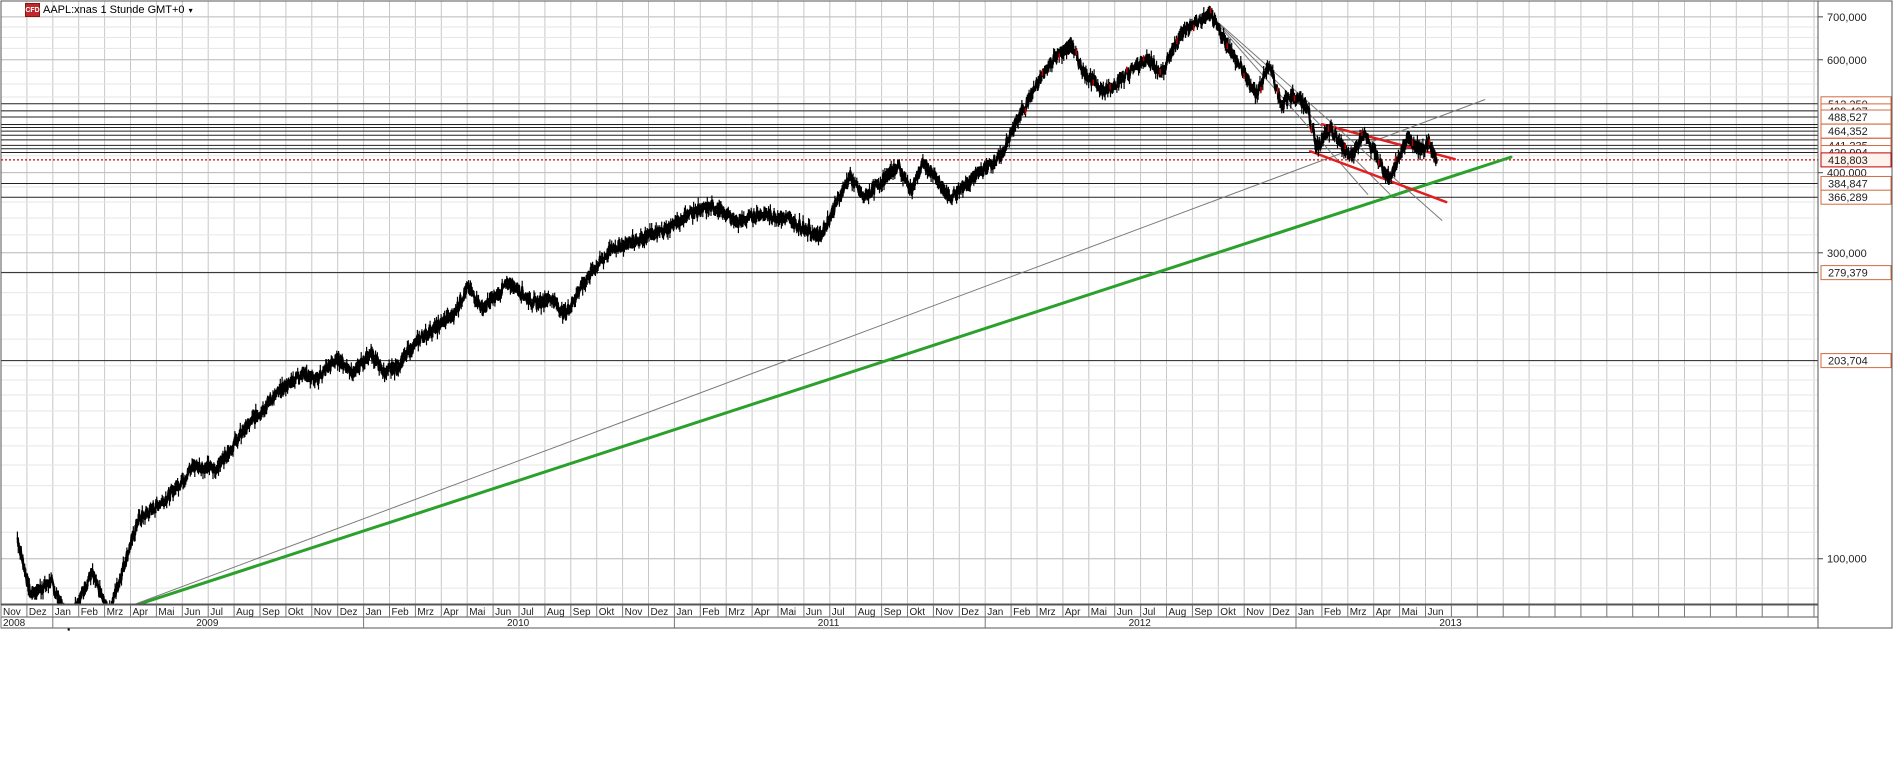 This screenshot has height=767, width=1894. Describe the element at coordinates (1848, 118) in the screenshot. I see `level-label: 488,527` at that location.